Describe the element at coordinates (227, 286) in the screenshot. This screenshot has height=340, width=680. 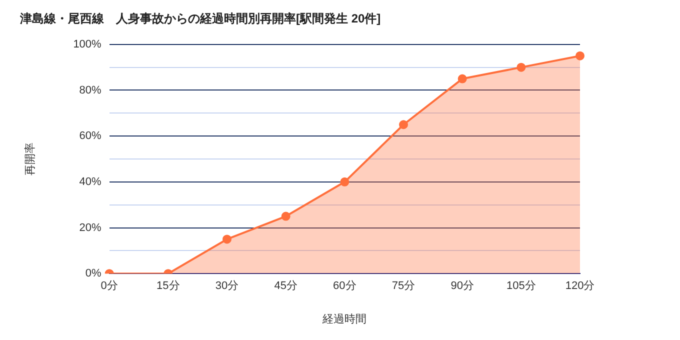
I see `x-tick-label: 30分` at that location.